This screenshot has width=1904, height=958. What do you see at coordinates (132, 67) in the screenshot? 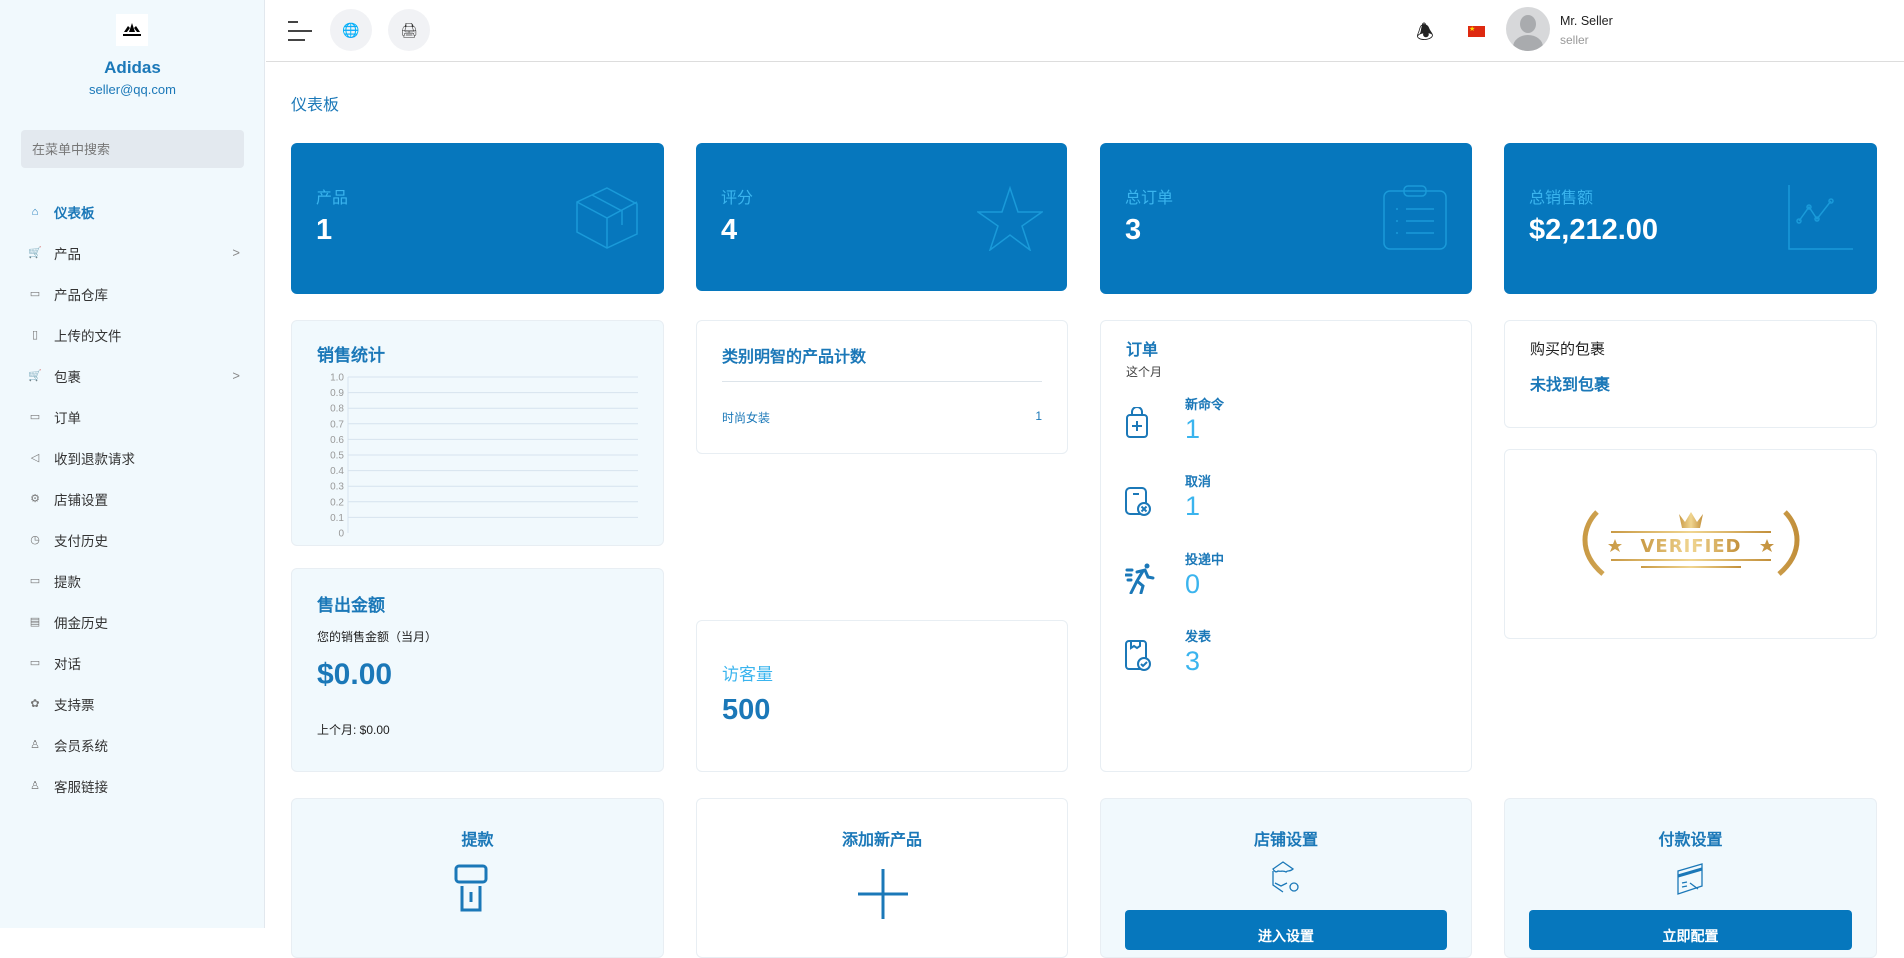
I see `brand-name: Adidas` at bounding box center [132, 67].